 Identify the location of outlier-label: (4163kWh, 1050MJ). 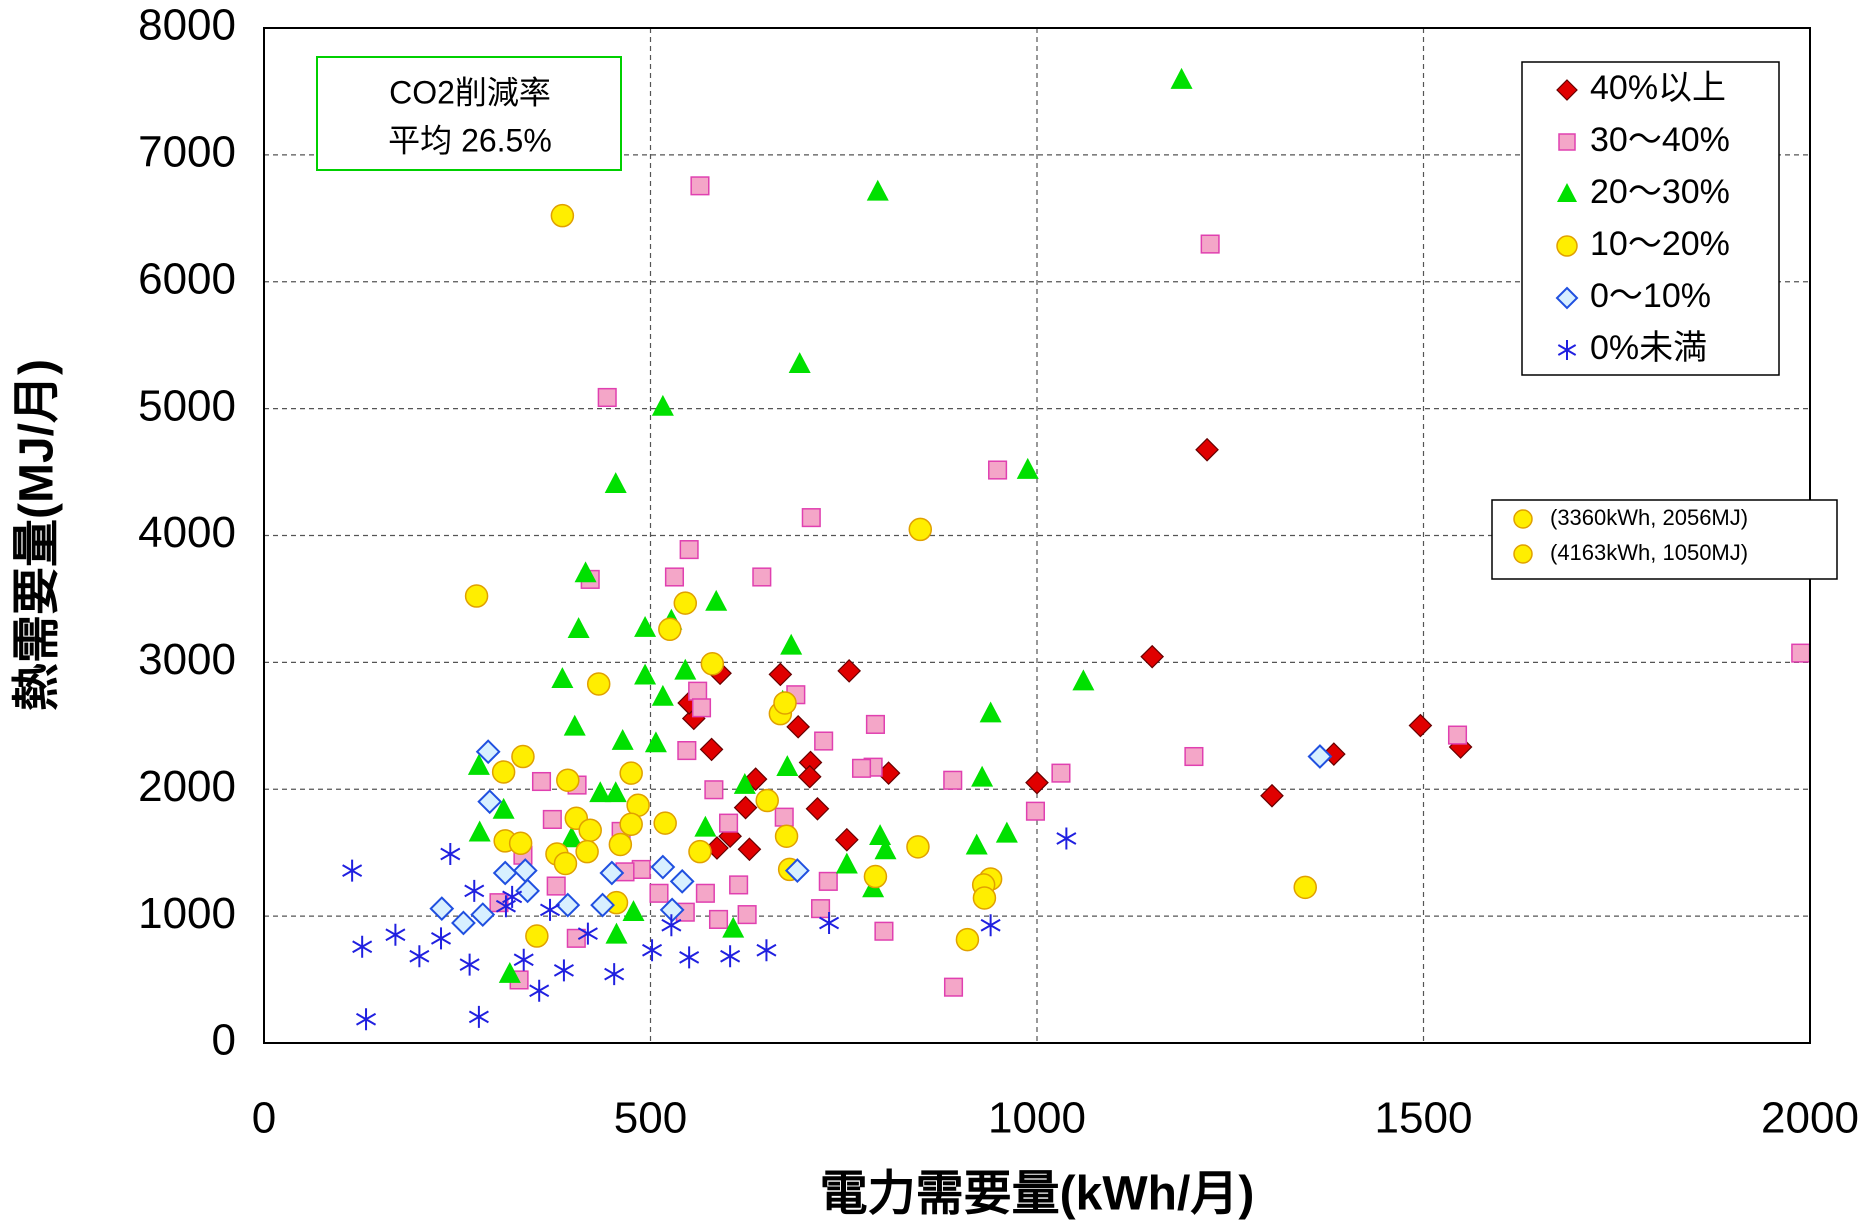
(1649, 552).